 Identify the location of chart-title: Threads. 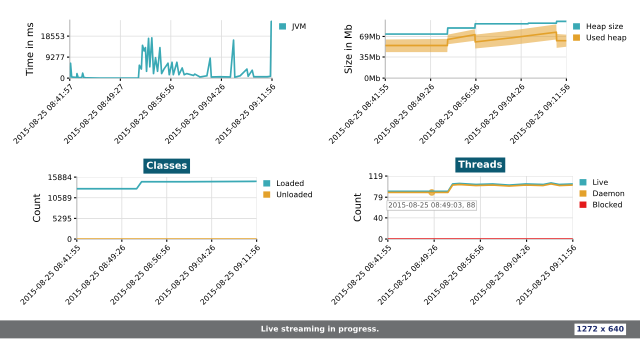
(480, 164).